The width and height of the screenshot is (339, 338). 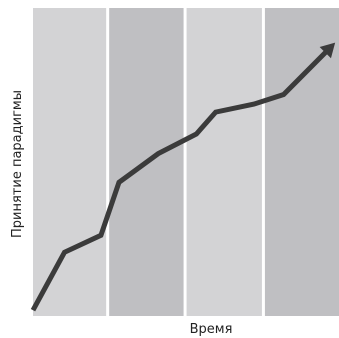 I want to click on x-axis-label: Время, so click(x=211, y=329).